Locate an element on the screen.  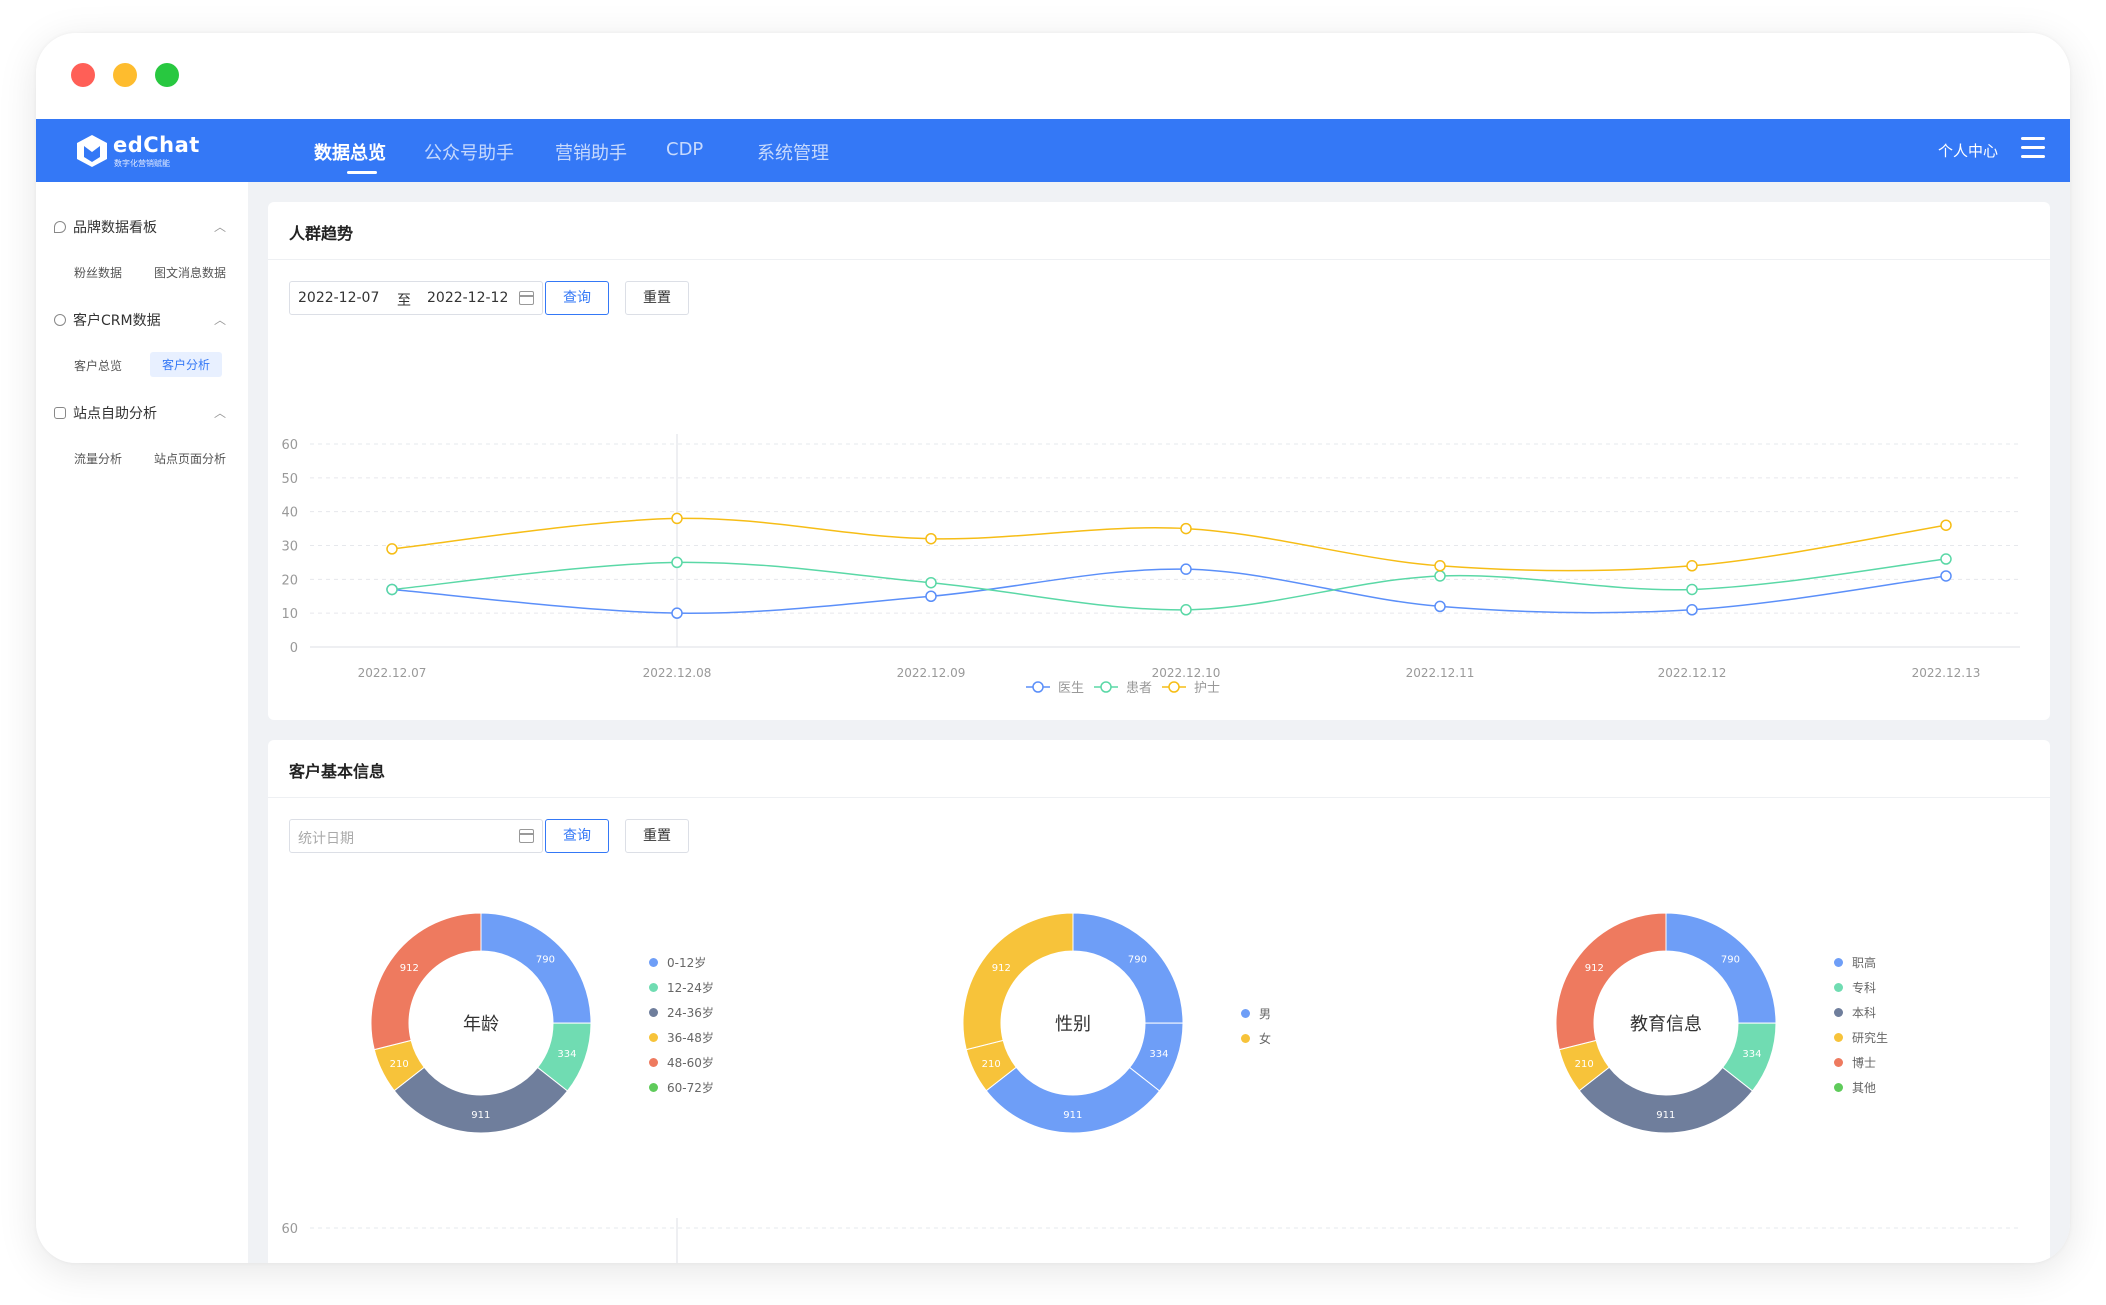
trend-reset-button: 重置 is located at coordinates (657, 298).